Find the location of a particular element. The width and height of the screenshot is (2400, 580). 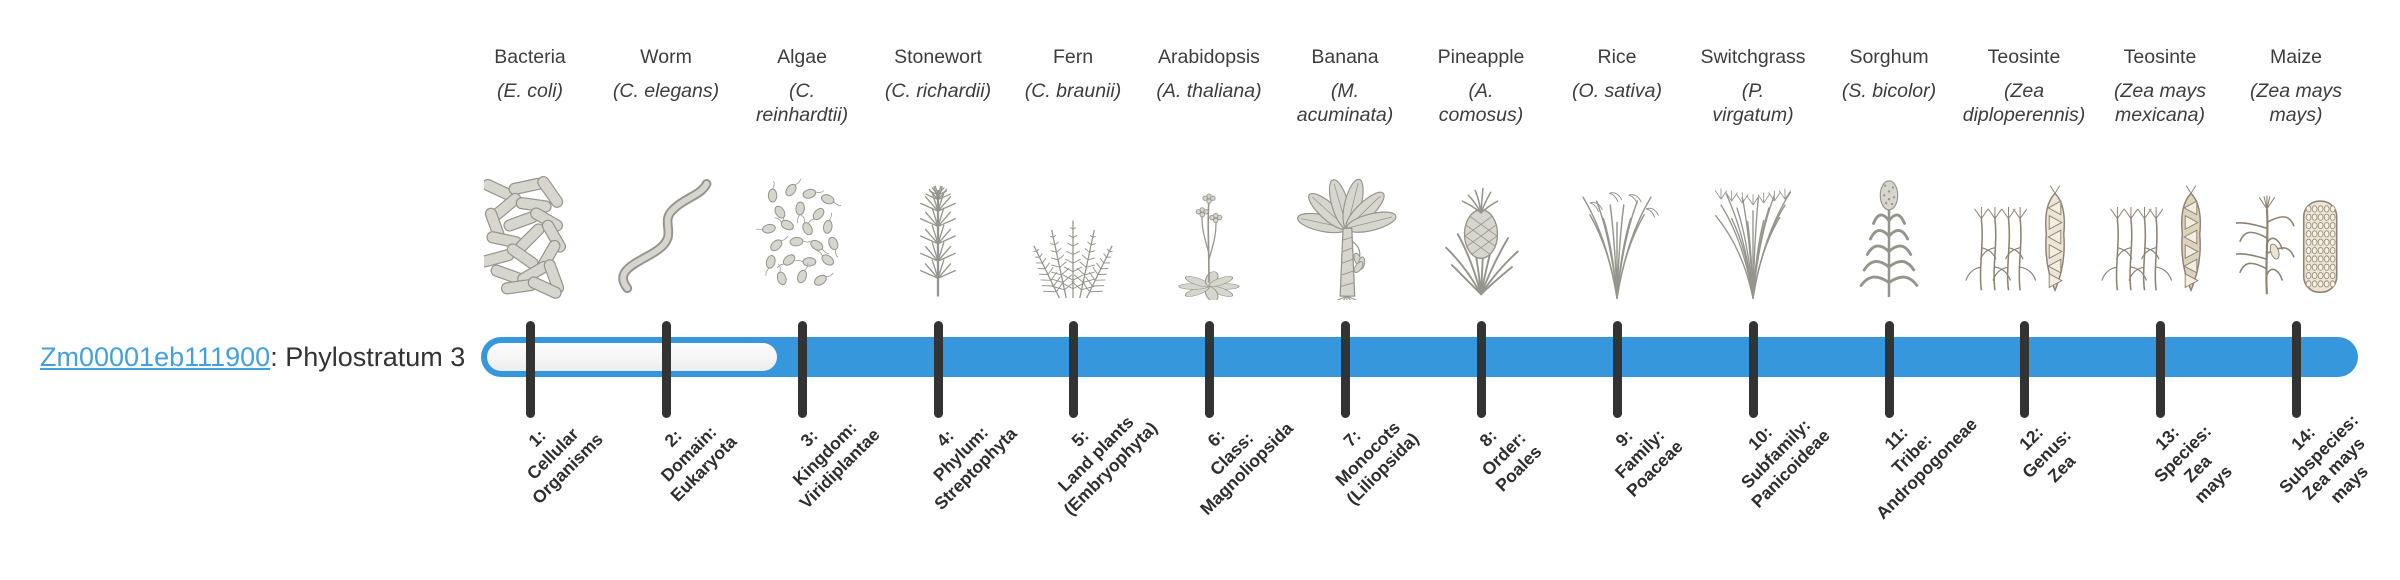

organism-common-name: Banana is located at coordinates (1345, 57).